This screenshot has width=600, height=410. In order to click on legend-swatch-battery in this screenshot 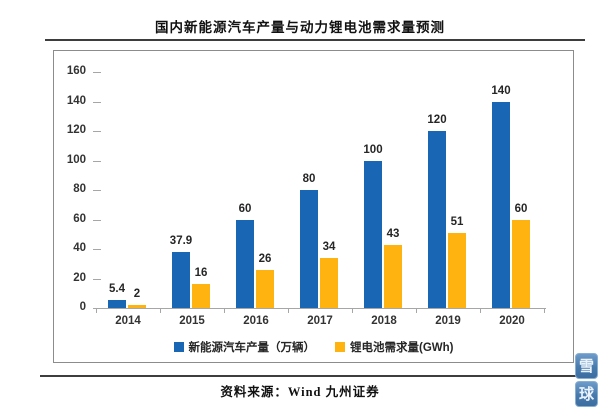, I will do `click(340, 347)`.